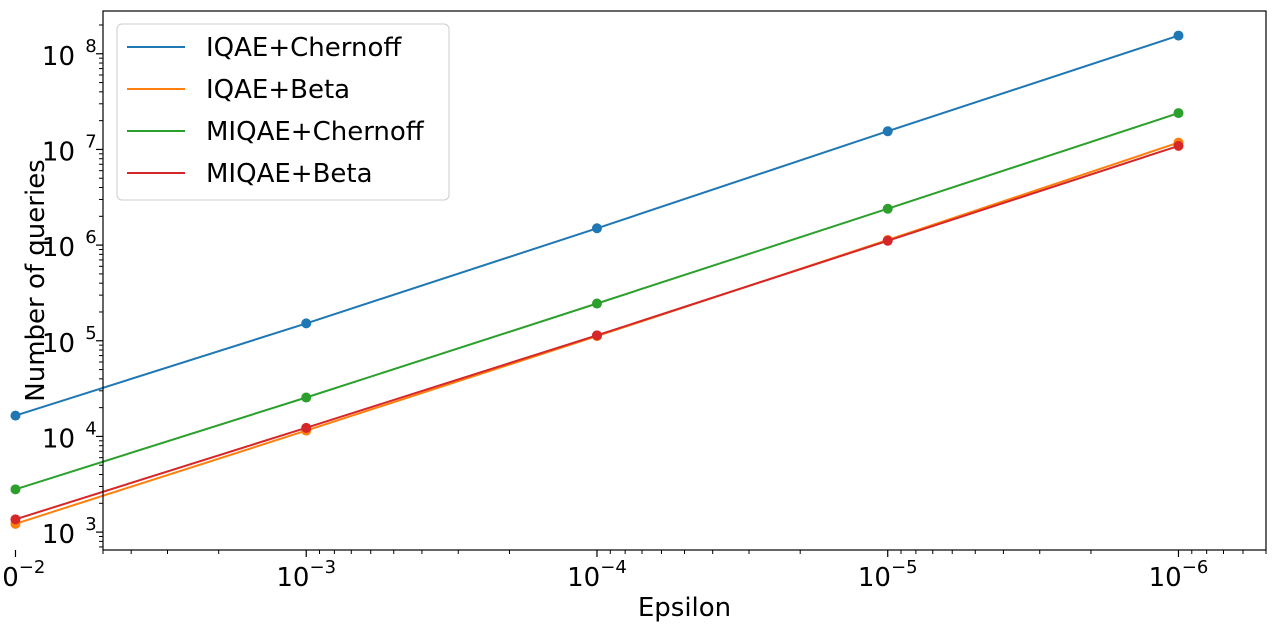  I want to click on y-tick-exponent: 6, so click(90, 237).